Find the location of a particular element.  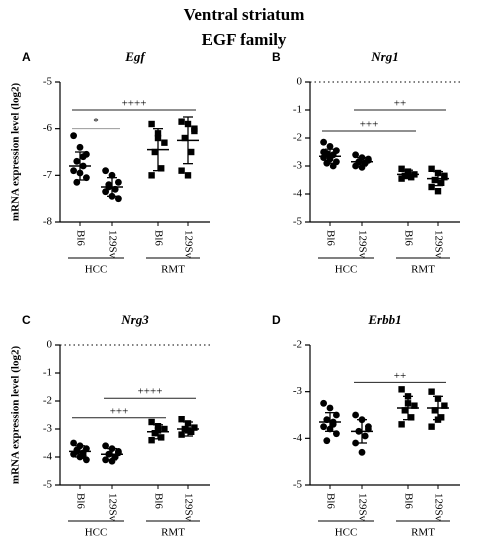

figure-title: Ventral striatum is located at coordinates (244, 14).